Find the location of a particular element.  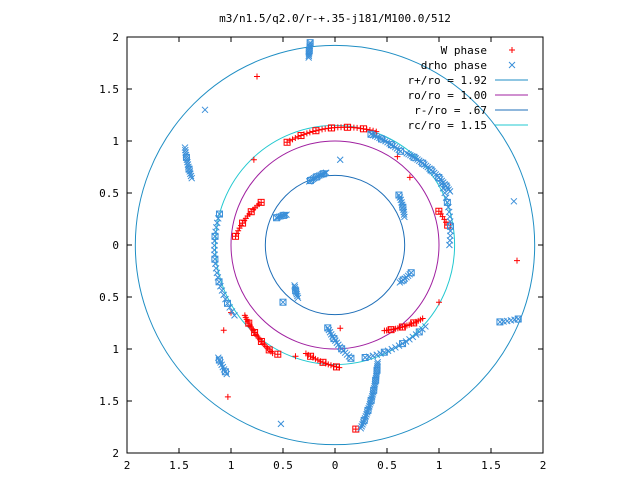

legend-label: r-/ro = .67 is located at coordinates (450, 110).